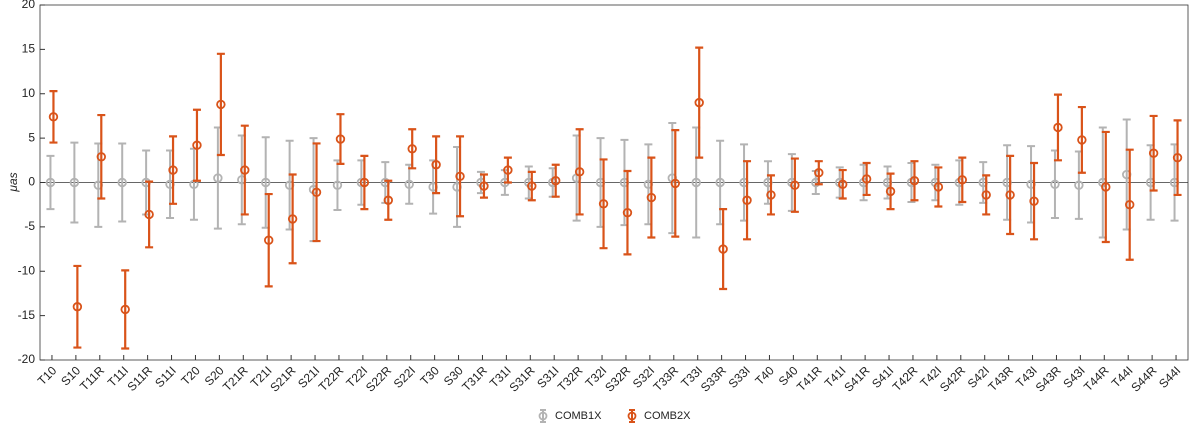 The image size is (1200, 424). Describe the element at coordinates (713, 378) in the screenshot. I see `x-tick-label: S33R` at that location.